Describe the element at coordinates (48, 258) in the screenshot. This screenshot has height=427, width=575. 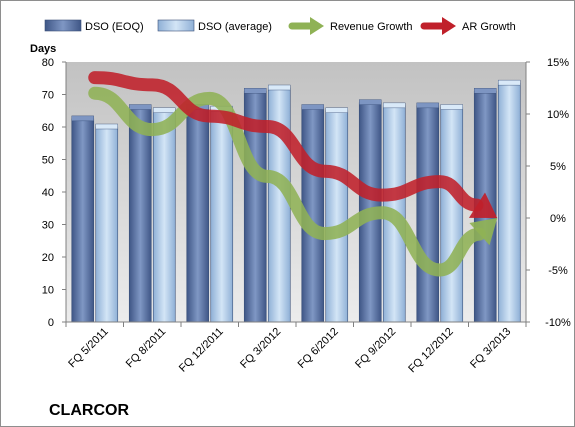
I see `y-tick-label-2: 20` at that location.